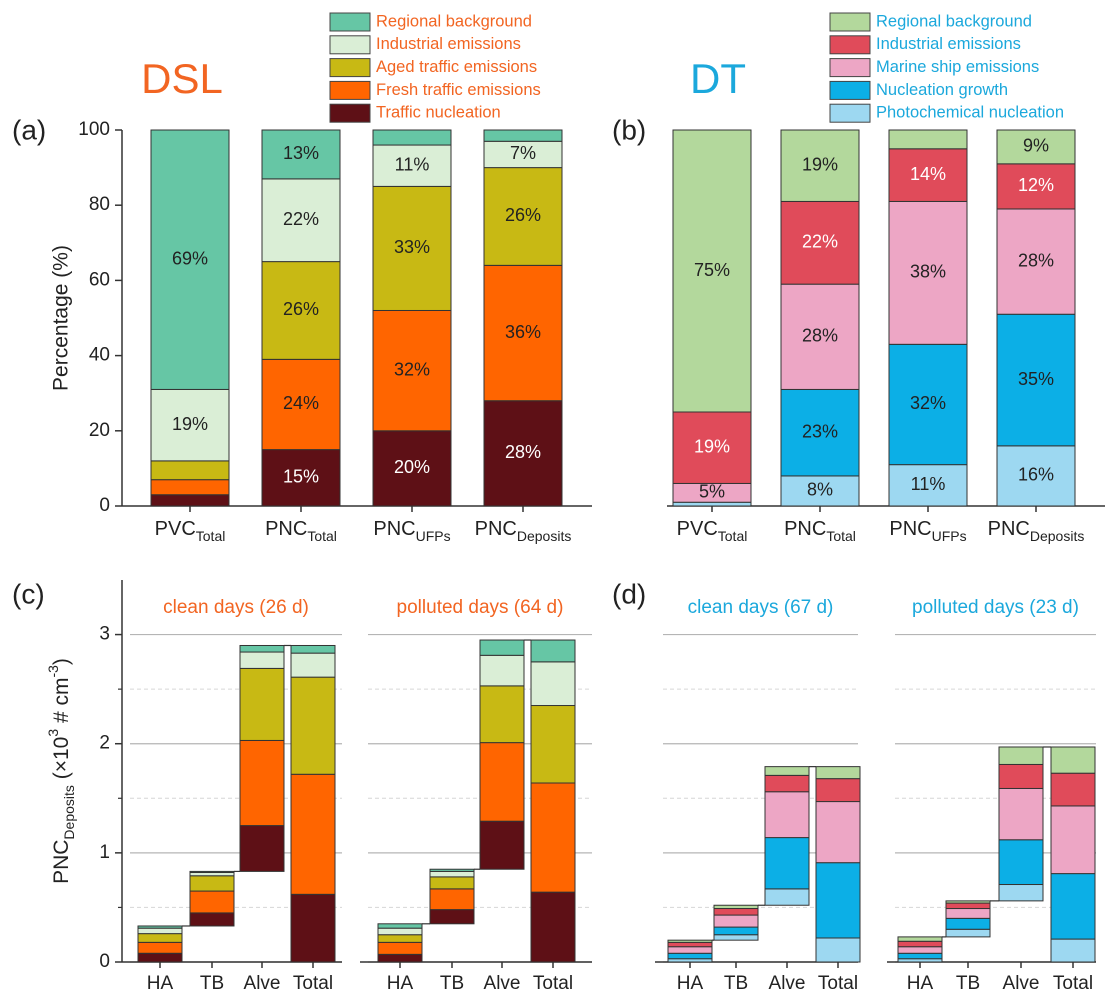 This screenshot has height=996, width=1110. What do you see at coordinates (412, 369) in the screenshot?
I see `data-label: 32%` at bounding box center [412, 369].